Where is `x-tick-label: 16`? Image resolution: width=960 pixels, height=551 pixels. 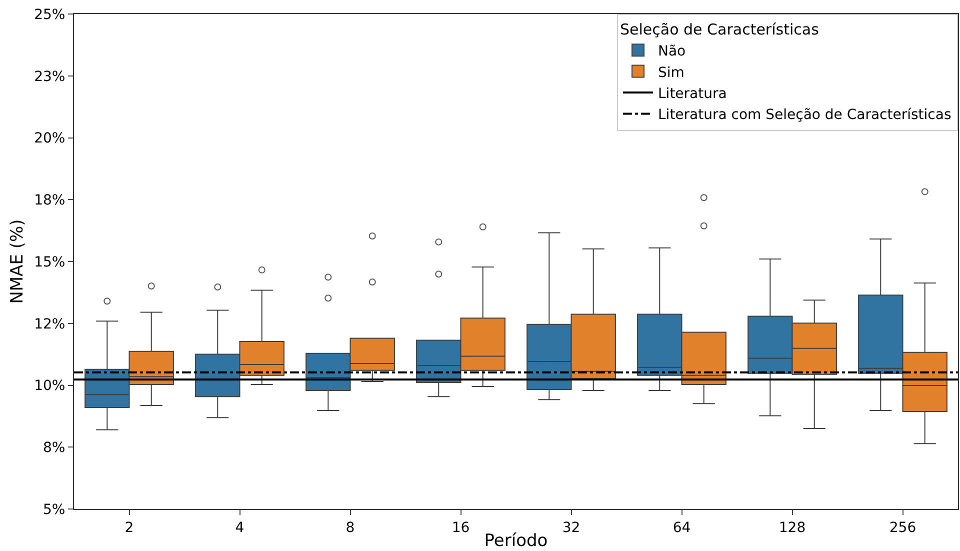
x-tick-label: 16 is located at coordinates (461, 528).